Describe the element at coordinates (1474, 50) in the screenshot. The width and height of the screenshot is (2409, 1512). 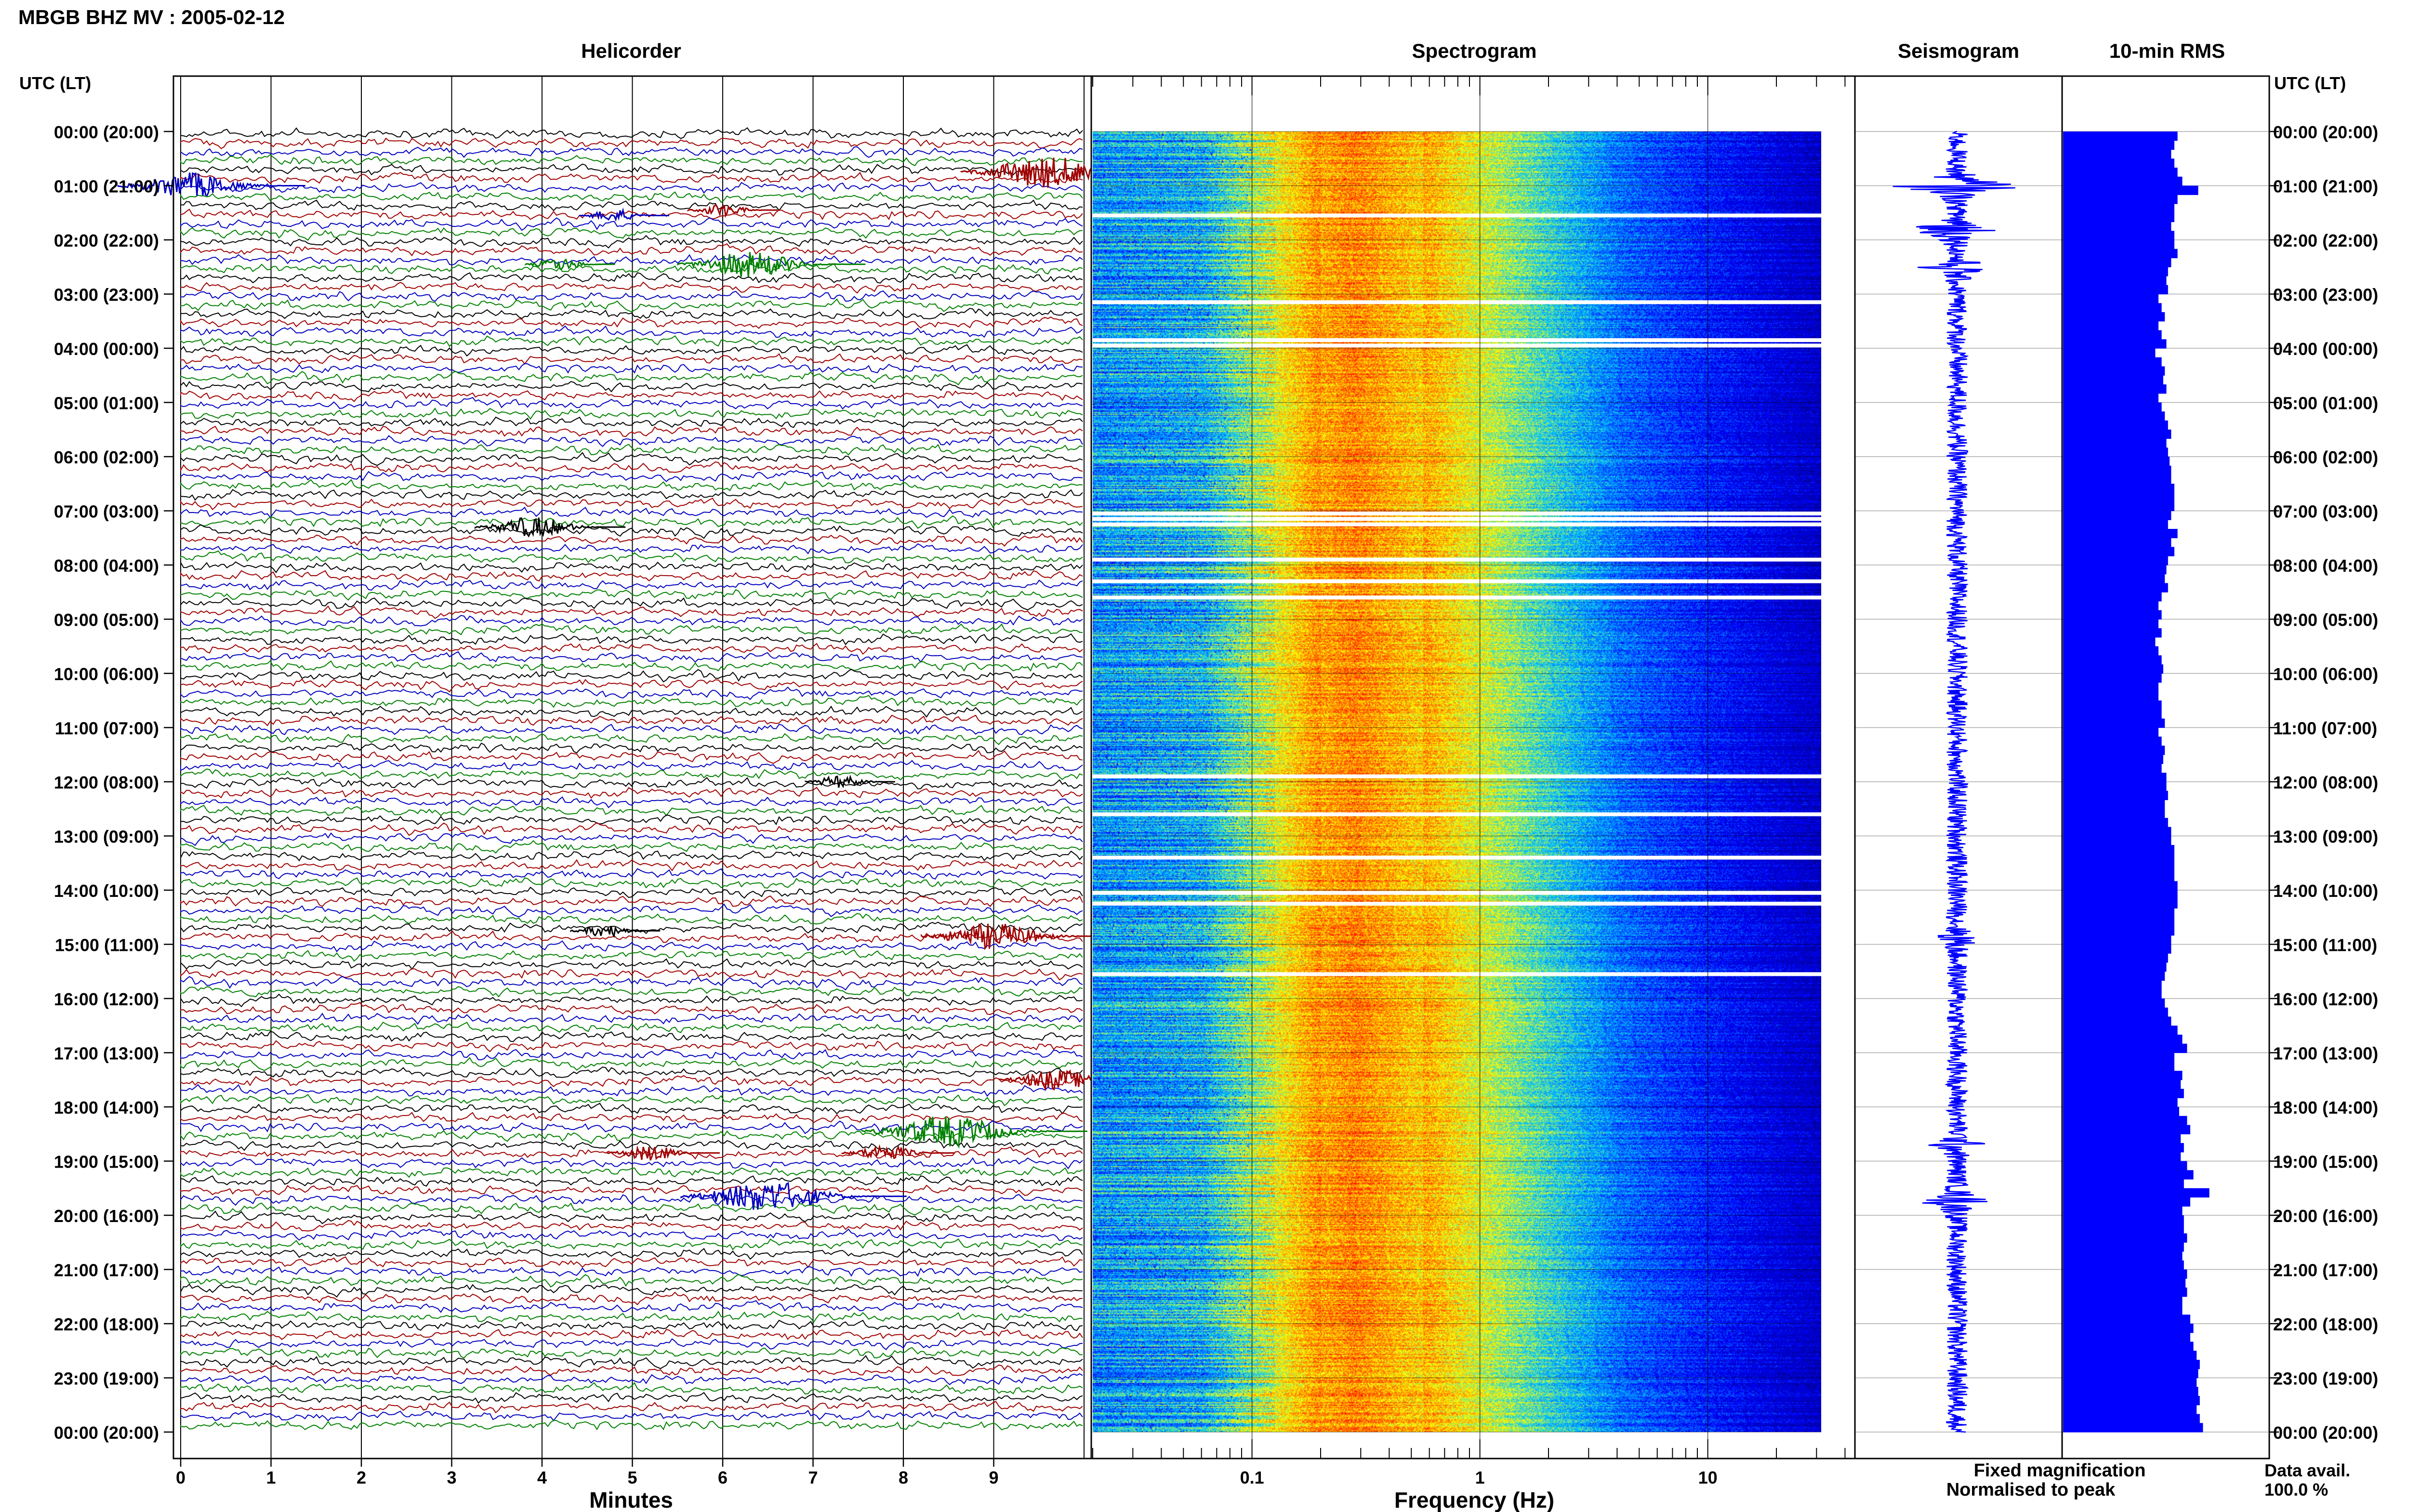
I see `spectrogram-title: Spectrogram` at that location.